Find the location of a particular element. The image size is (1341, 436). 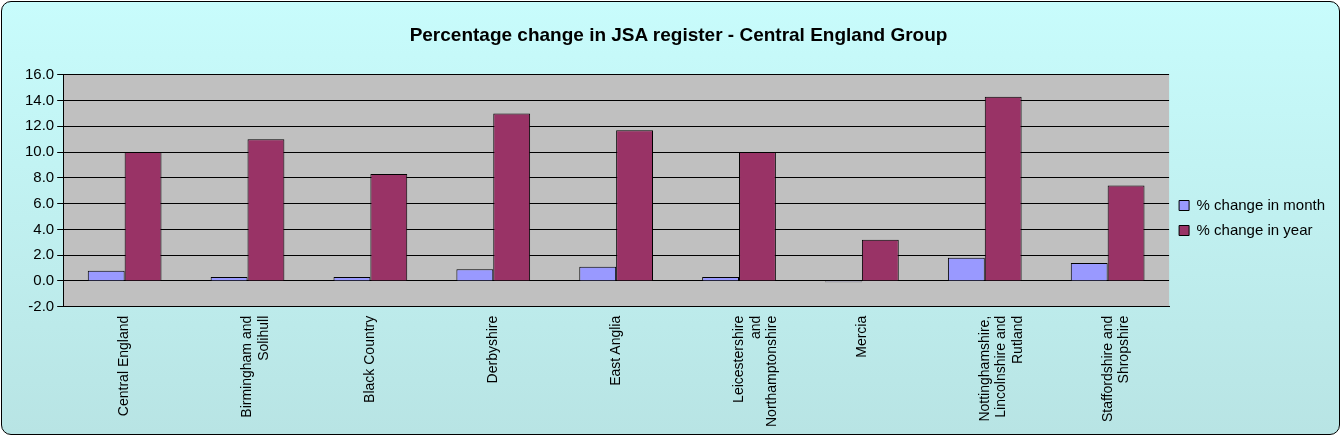

y-tick-label: 8.0 is located at coordinates (44, 177).